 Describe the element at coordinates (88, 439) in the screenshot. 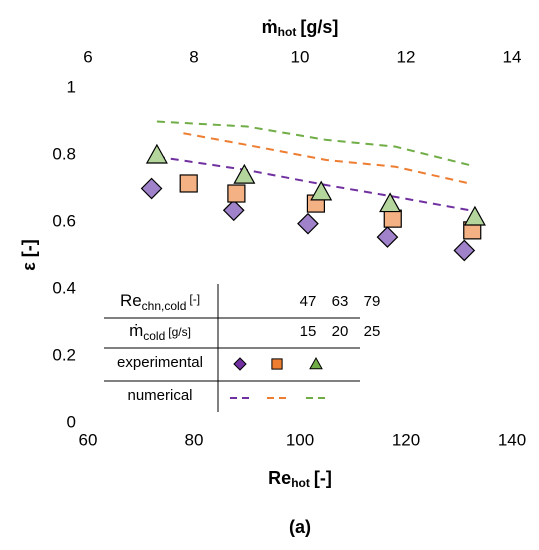

I see `x-tick-label: 60` at that location.